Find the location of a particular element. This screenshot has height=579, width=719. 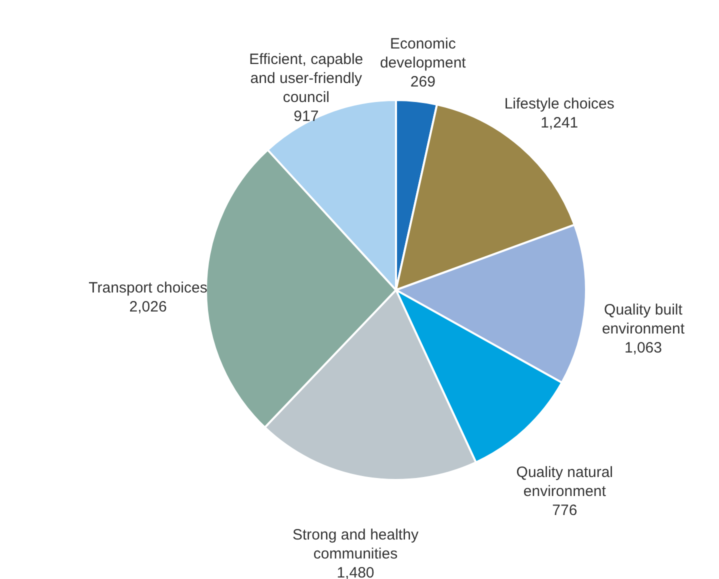

data-label: 917 is located at coordinates (306, 116).